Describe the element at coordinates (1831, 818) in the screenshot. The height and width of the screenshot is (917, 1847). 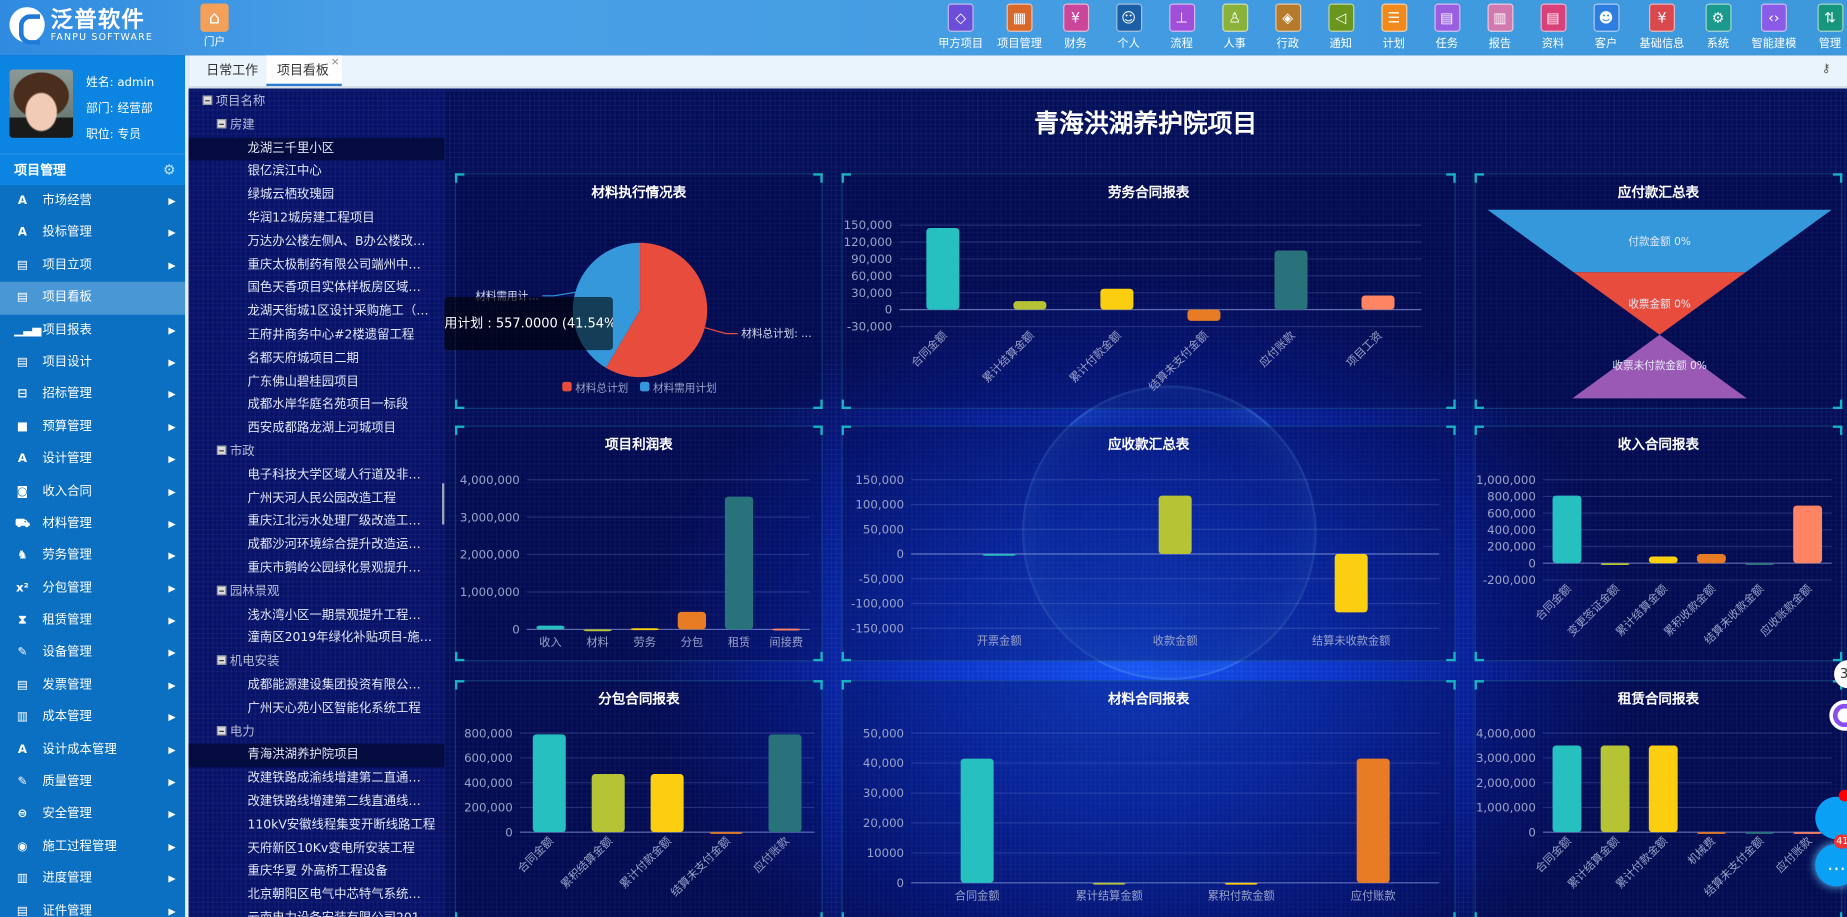
I see `float-button-service` at that location.